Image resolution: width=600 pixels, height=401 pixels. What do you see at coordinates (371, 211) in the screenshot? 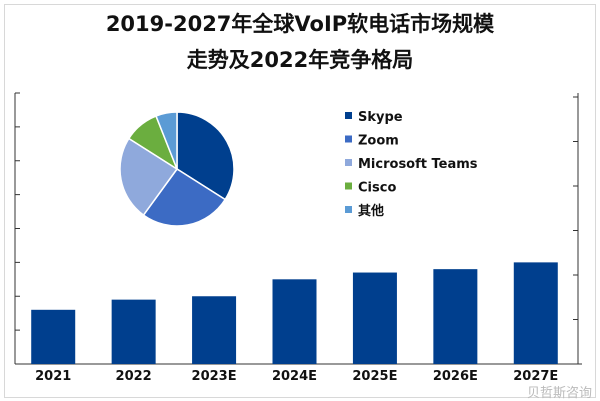
I see `legend-label: 其他` at bounding box center [371, 211].